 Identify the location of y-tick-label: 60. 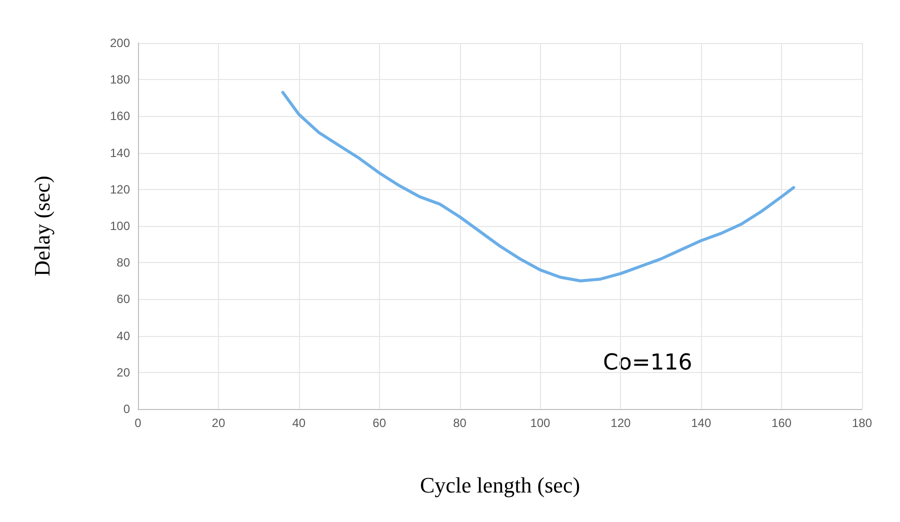
(123, 299).